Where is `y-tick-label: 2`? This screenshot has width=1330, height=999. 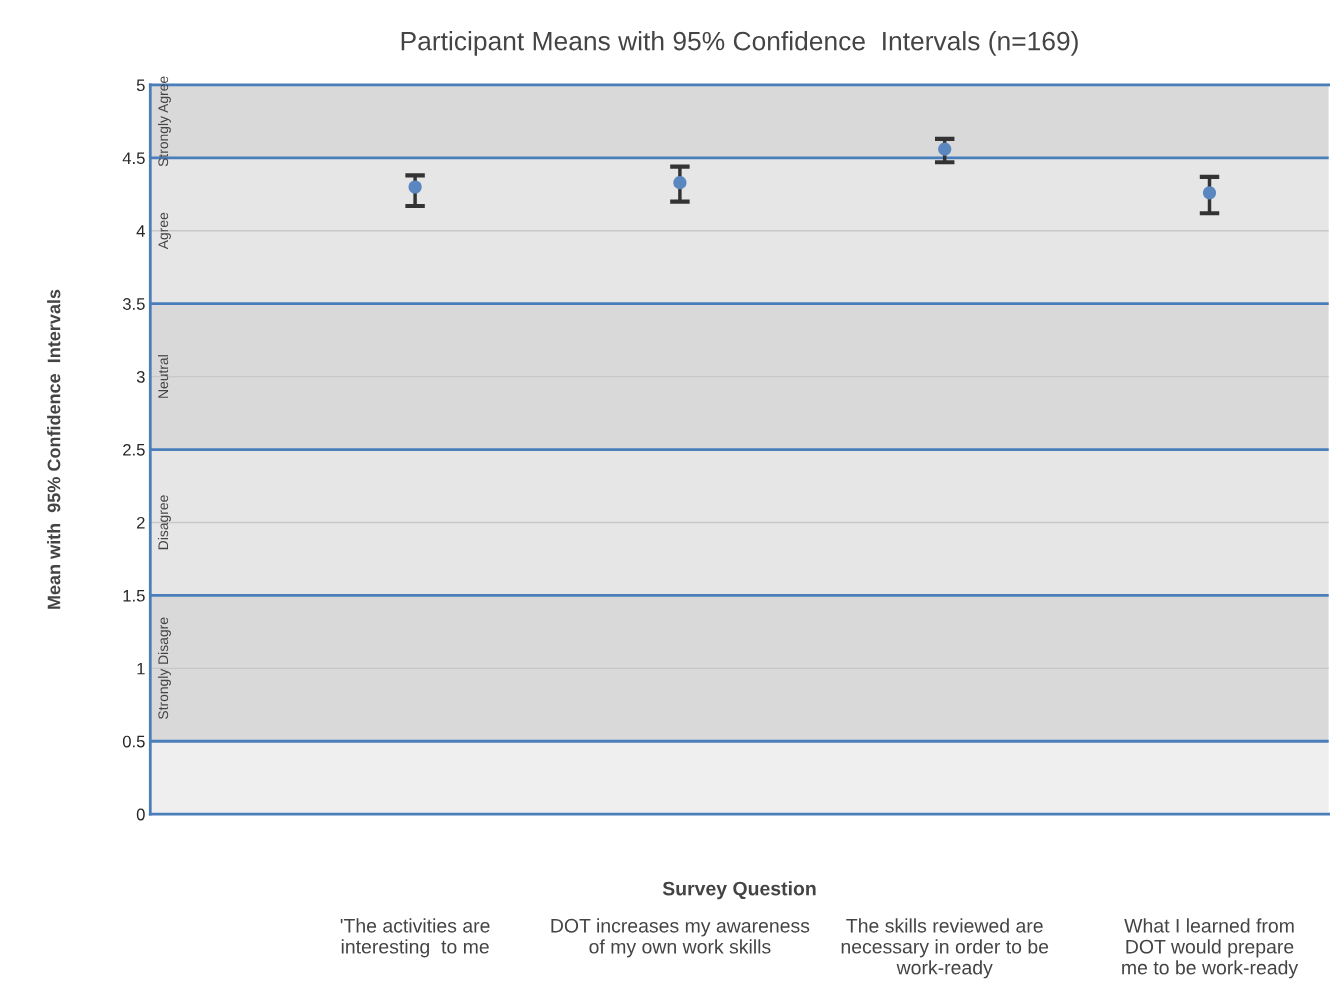
y-tick-label: 2 is located at coordinates (141, 522).